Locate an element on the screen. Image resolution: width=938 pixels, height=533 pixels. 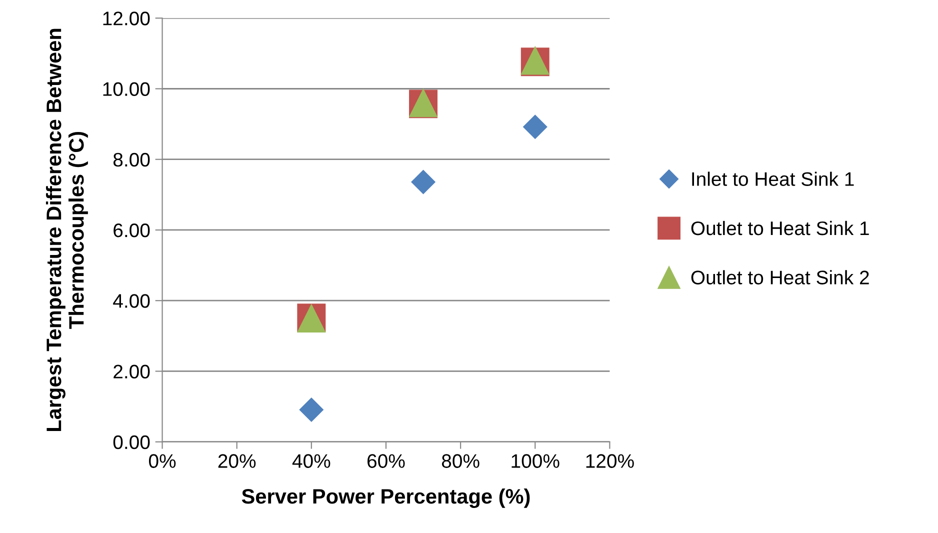
y-tick-label: 6.00 is located at coordinates (132, 230).